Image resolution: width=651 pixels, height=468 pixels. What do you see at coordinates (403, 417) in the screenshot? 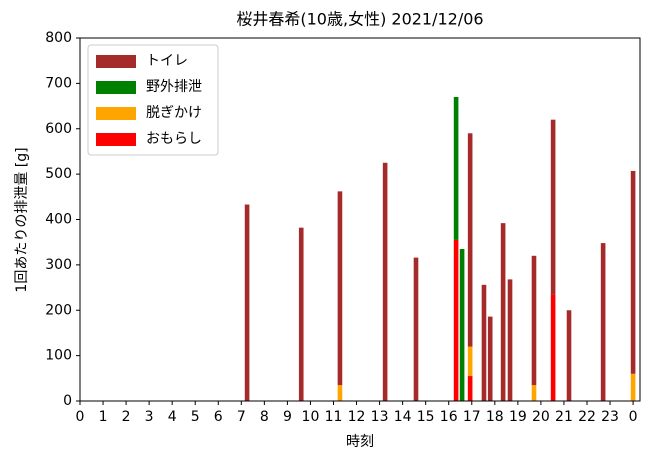
I see `x-tick-label: 14` at bounding box center [403, 417].